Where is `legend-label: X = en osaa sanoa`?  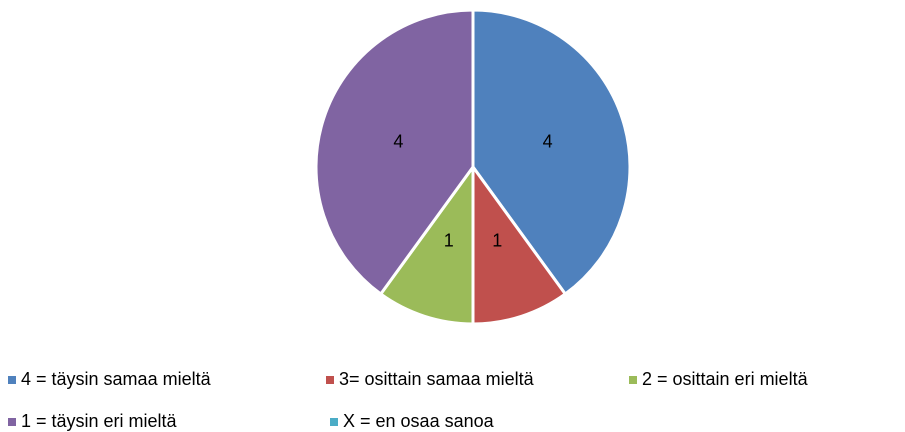
legend-label: X = en osaa sanoa is located at coordinates (419, 421).